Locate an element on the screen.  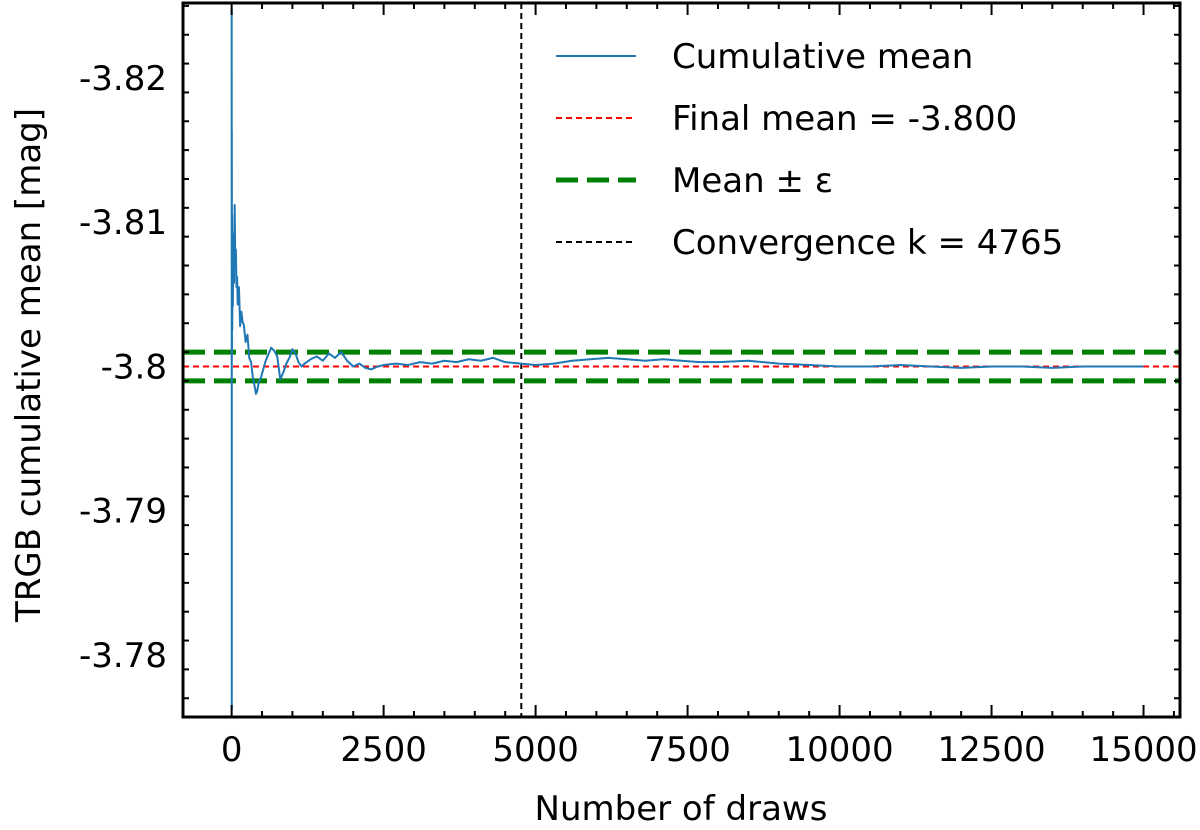
legend-label-convergence: Convergence k = 4765 is located at coordinates (867, 243).